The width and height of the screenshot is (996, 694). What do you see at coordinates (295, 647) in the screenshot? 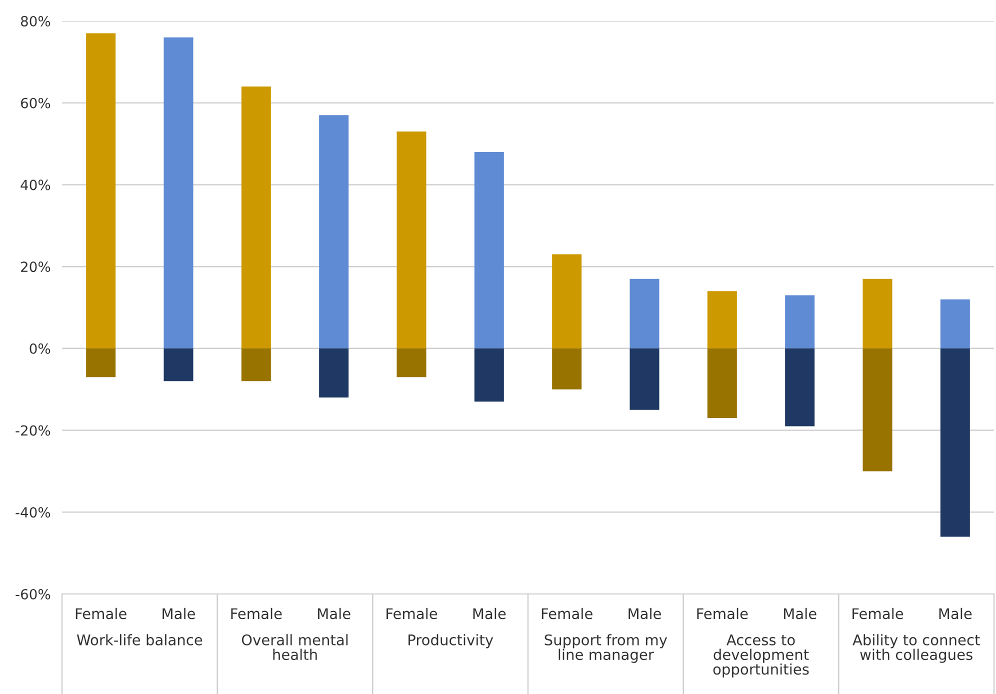
I see `text: Overall mental health` at bounding box center [295, 647].